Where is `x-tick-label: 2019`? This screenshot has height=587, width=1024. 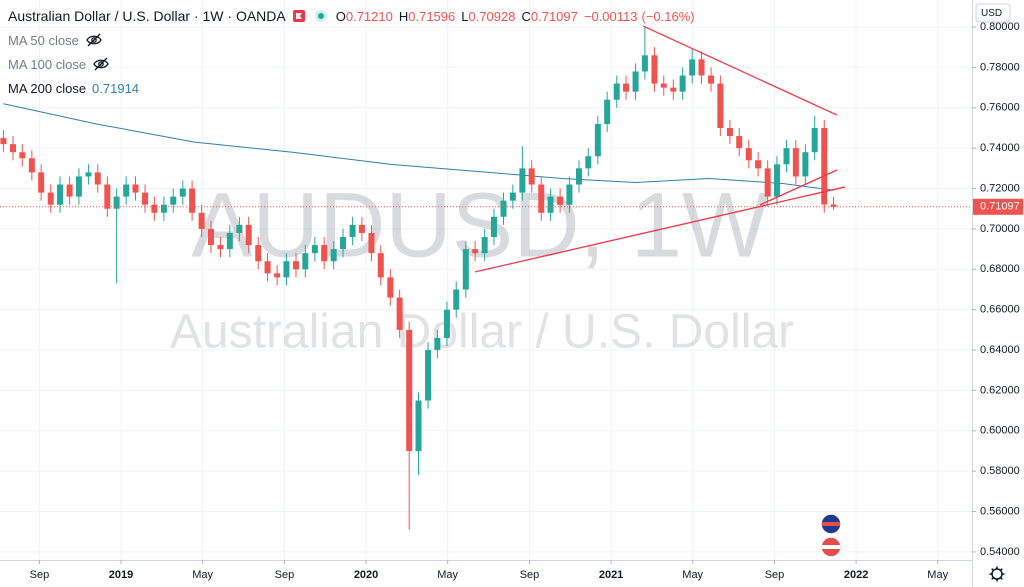
x-tick-label: 2019 is located at coordinates (121, 575).